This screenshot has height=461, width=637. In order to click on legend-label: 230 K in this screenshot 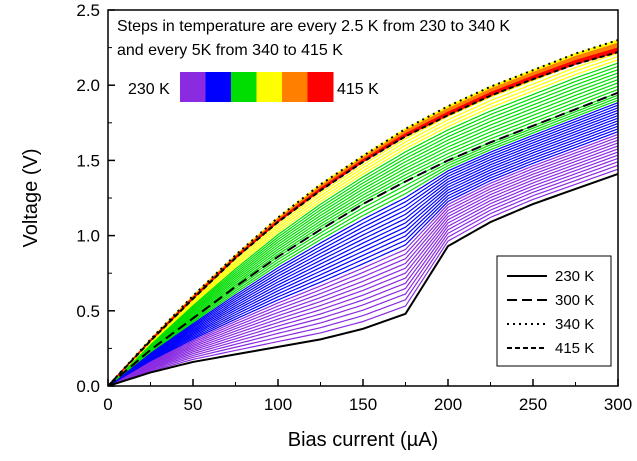, I will do `click(574, 276)`.